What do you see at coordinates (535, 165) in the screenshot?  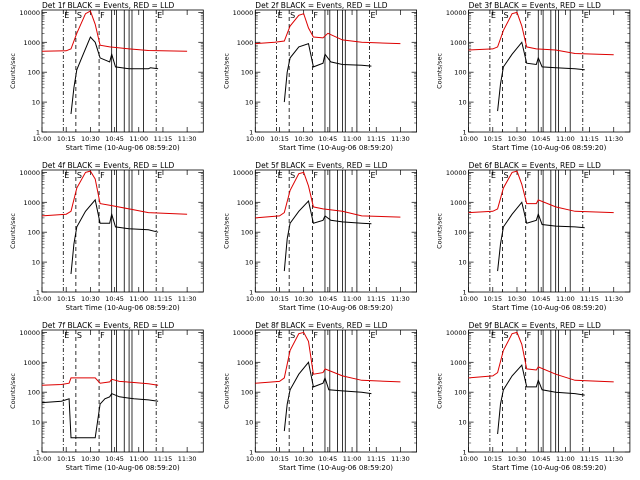 I see `panel-title: Det 6f BLACK = Events, RED = LLD` at bounding box center [535, 165].